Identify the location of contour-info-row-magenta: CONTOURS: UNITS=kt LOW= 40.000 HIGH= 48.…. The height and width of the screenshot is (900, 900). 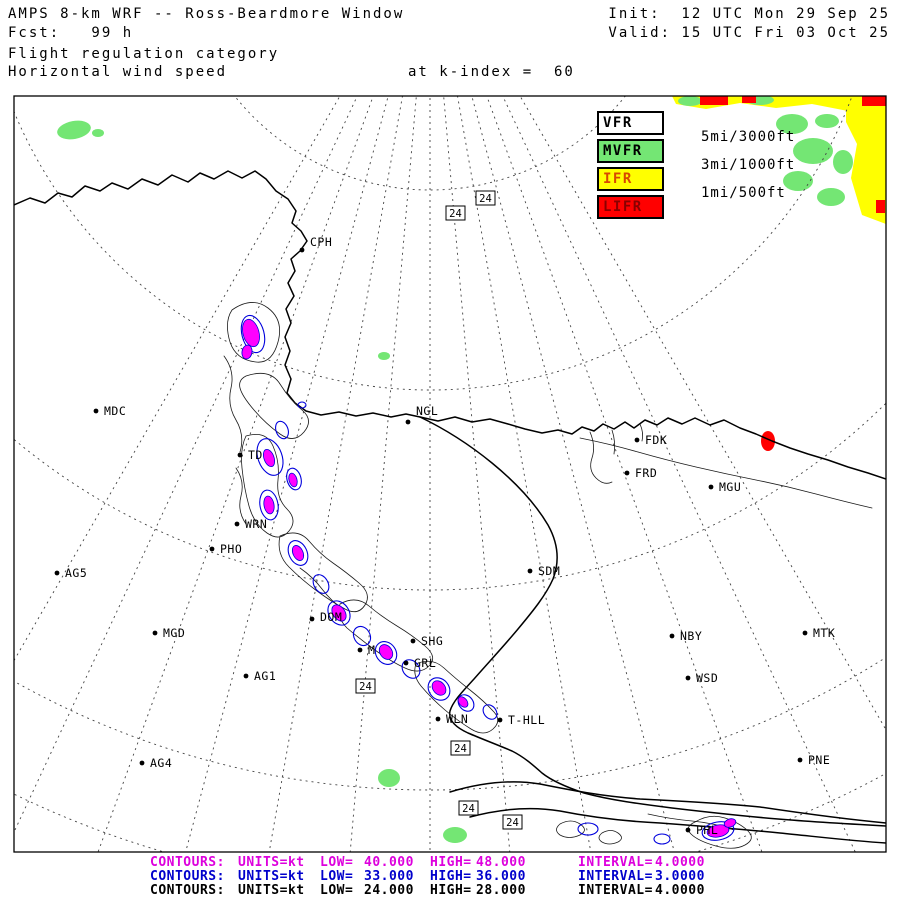
(460, 862).